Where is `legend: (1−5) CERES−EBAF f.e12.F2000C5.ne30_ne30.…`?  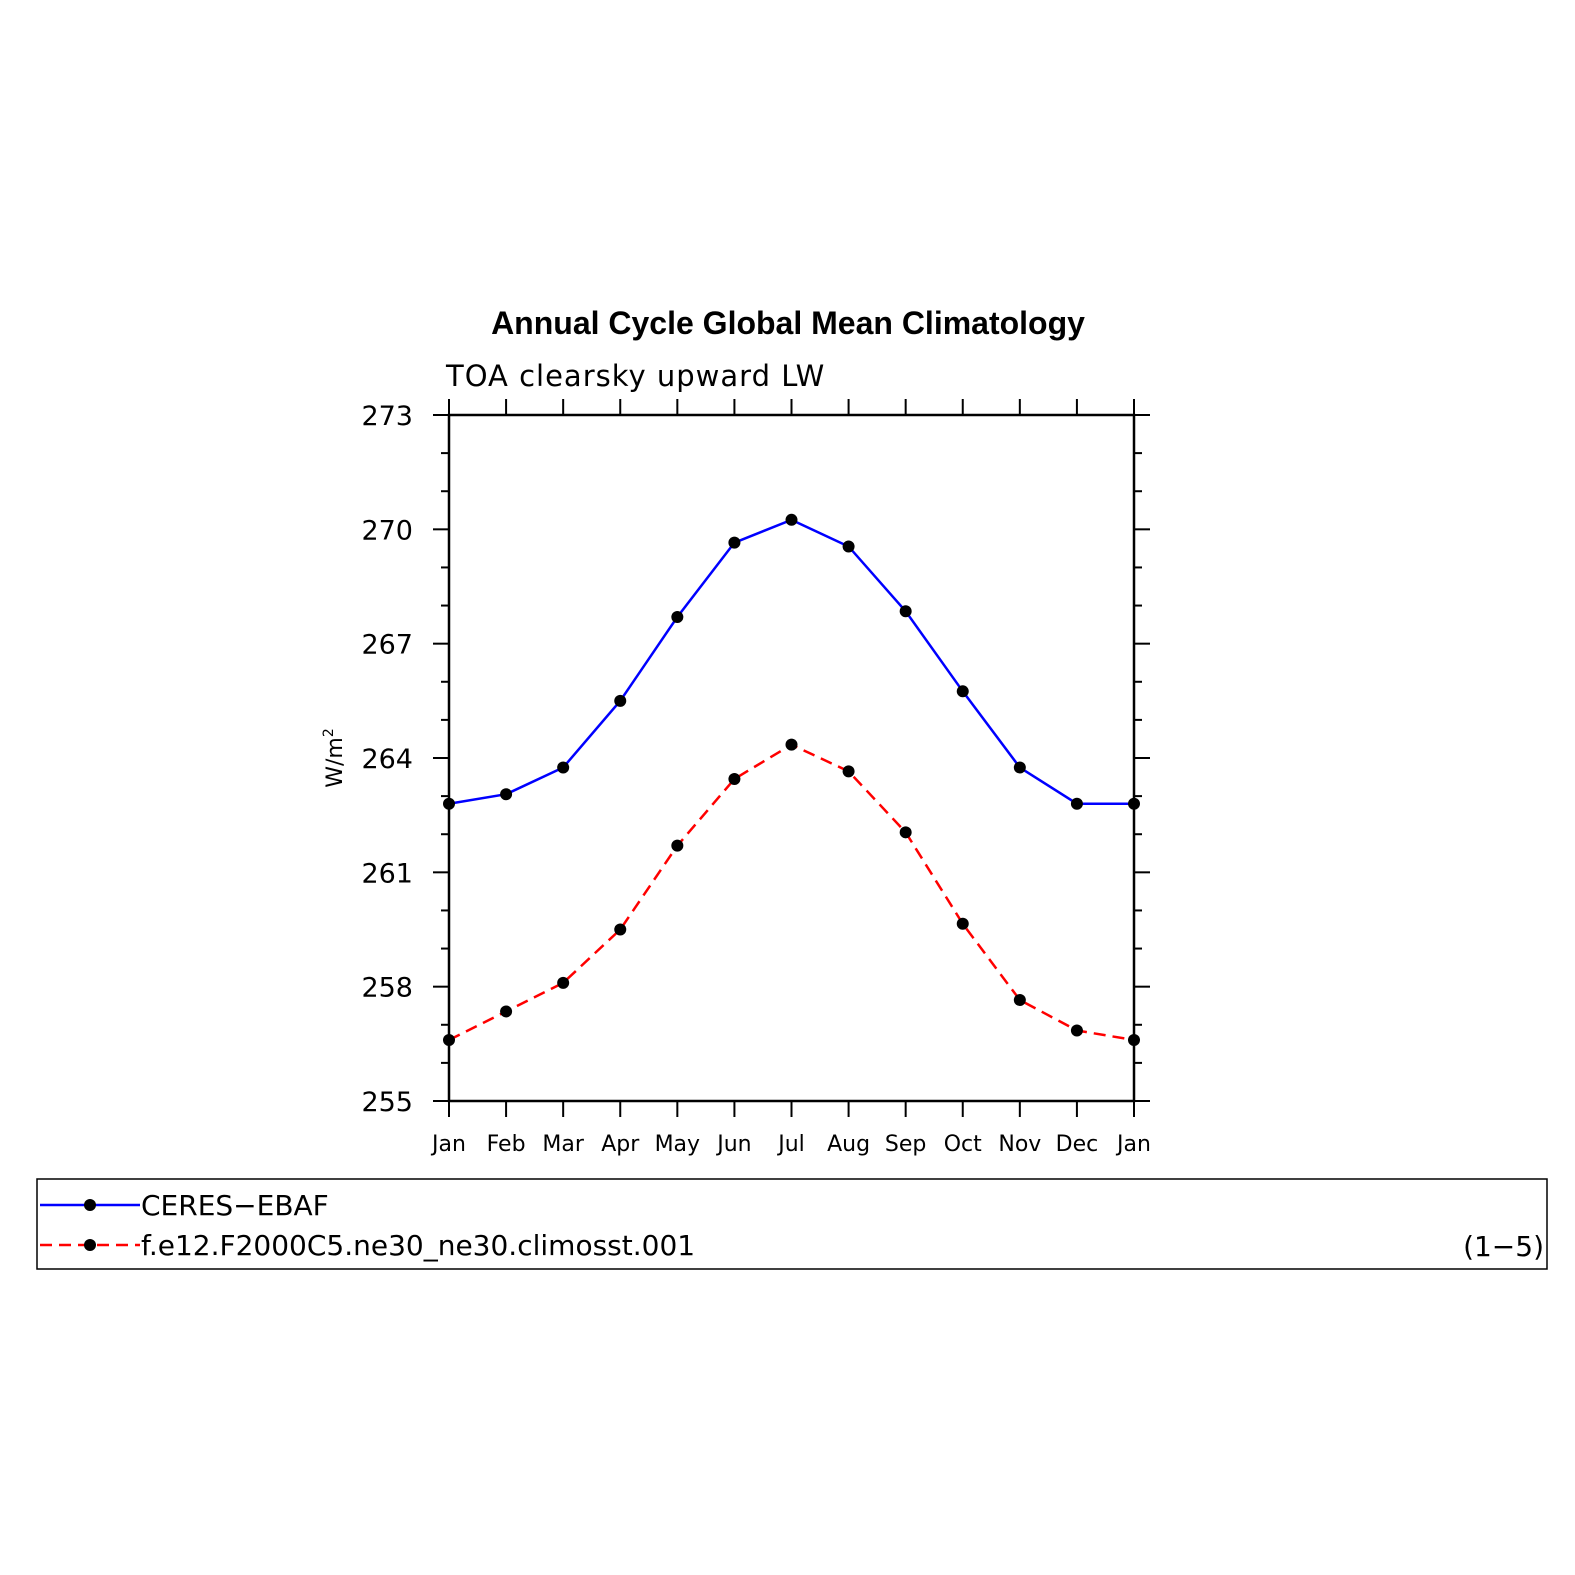
legend: (1−5) CERES−EBAF f.e12.F2000C5.ne30_ne30.… is located at coordinates (792, 1224).